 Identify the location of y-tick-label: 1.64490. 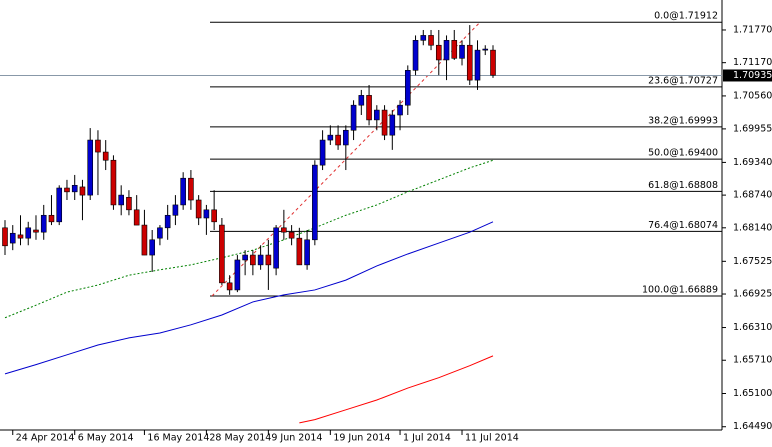
(752, 426).